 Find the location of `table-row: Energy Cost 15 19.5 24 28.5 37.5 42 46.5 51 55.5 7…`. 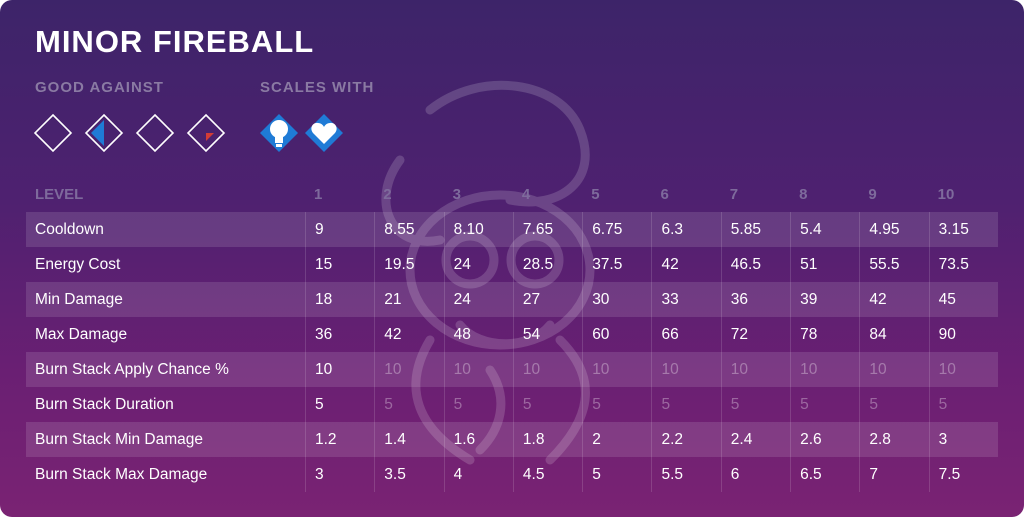

table-row: Energy Cost 15 19.5 24 28.5 37.5 42 46.5 51 55.5 7… is located at coordinates (512, 264).